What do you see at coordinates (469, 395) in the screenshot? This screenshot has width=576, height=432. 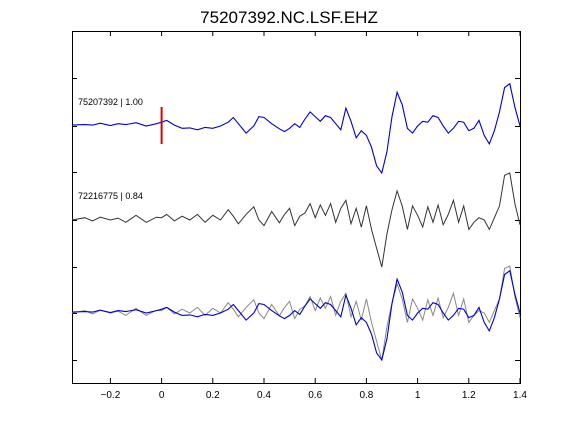 I see `x-tick-label: 1.2` at bounding box center [469, 395].